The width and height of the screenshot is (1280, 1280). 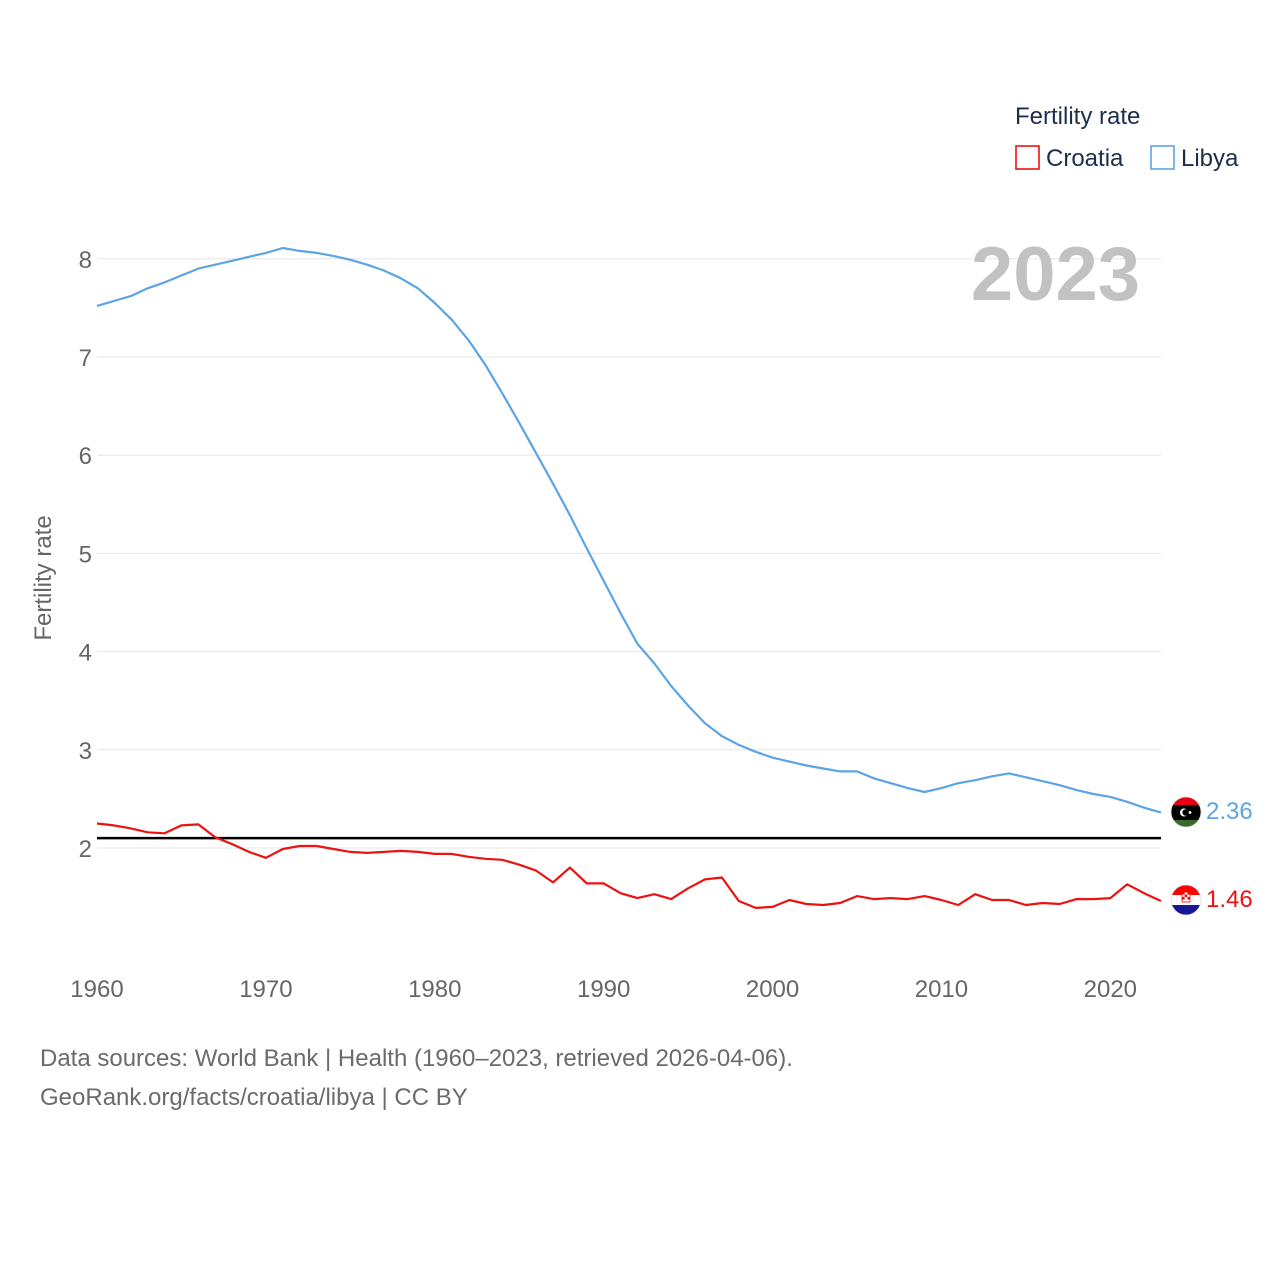 I want to click on x-tick-label-2010: 2010, so click(x=941, y=989).